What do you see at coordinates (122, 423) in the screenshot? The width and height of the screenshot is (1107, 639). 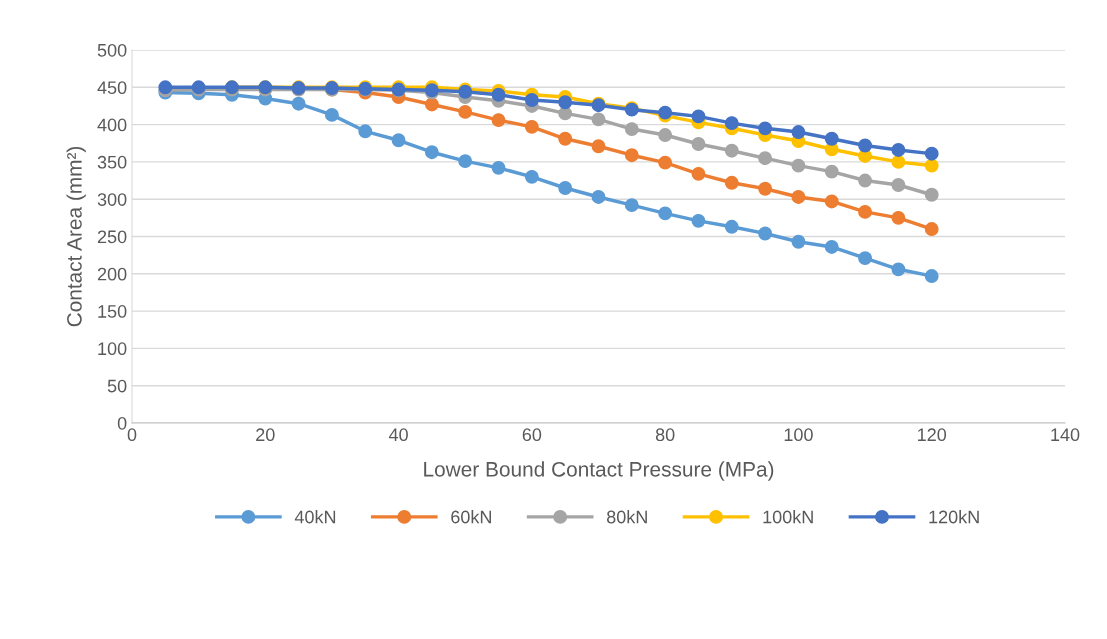 I see `y-tick-label: 0` at bounding box center [122, 423].